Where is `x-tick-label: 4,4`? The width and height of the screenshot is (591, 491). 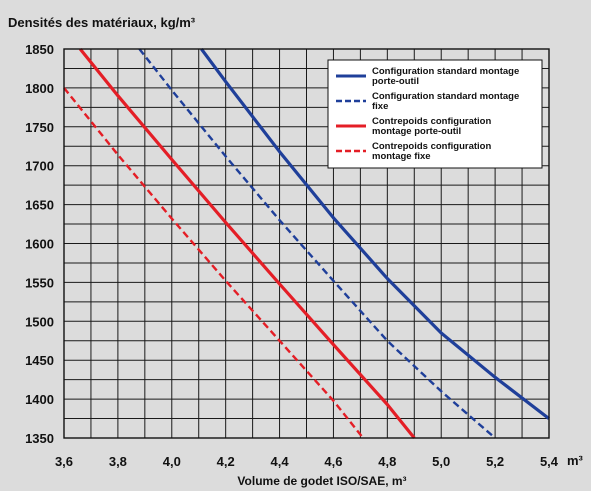 x-tick-label: 4,4 is located at coordinates (280, 461).